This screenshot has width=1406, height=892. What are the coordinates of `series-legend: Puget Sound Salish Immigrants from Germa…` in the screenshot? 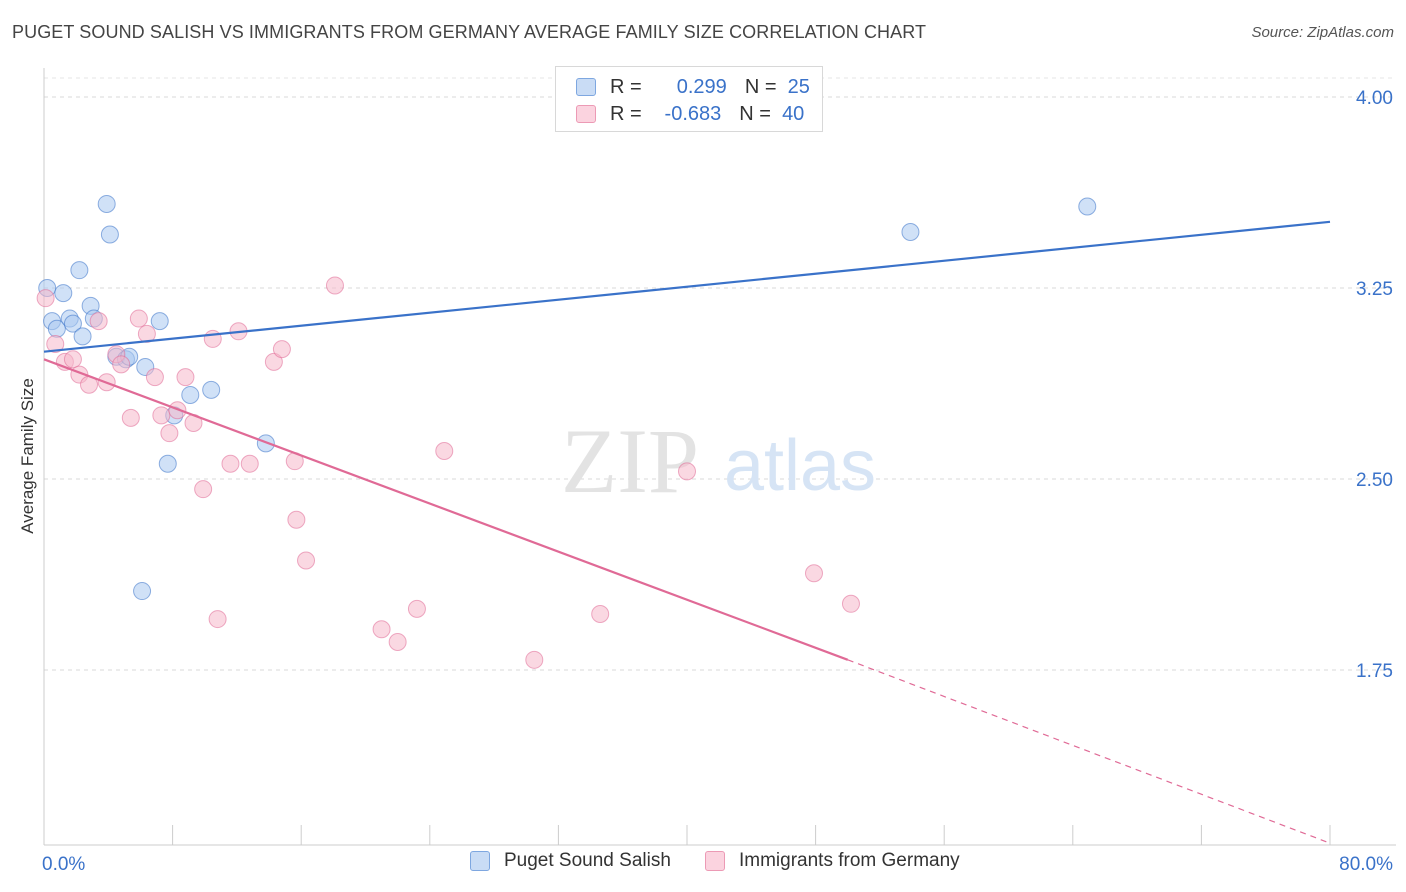 It's located at (703, 865).